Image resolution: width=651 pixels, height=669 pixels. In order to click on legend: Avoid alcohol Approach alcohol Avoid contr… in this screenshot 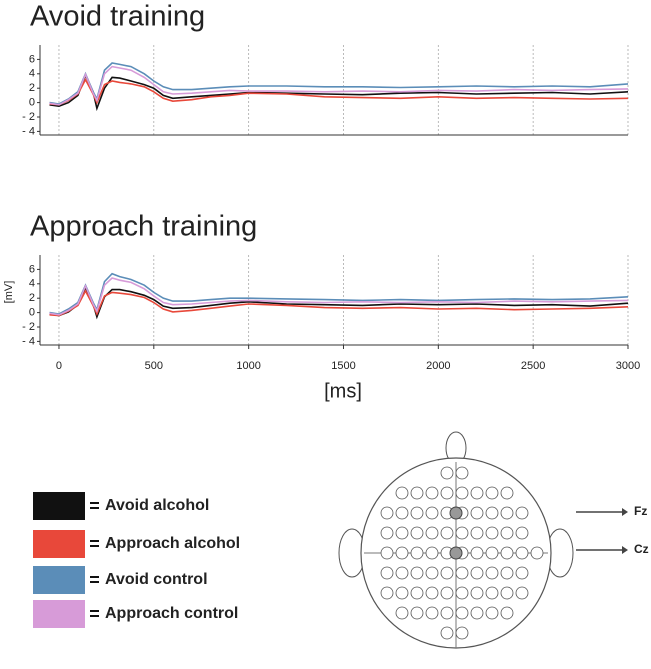, I will do `click(136, 560)`.